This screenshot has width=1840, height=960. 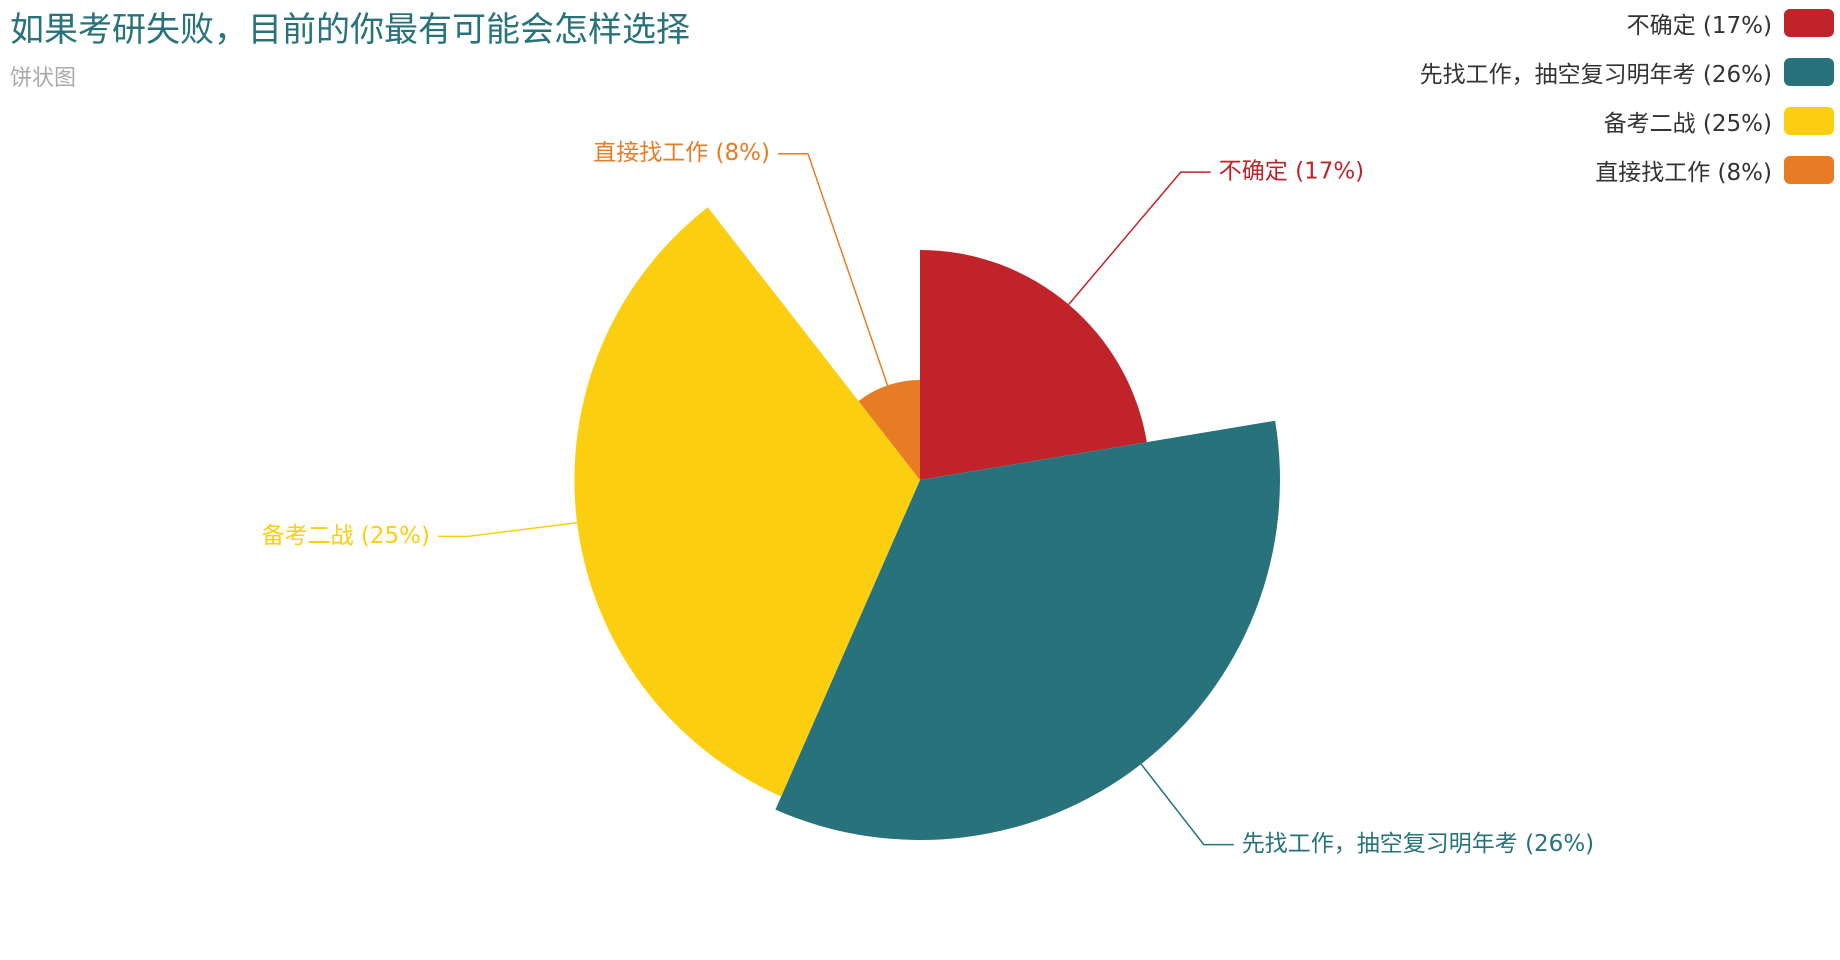 I want to click on slice-label: 备考二战 (25%), so click(x=346, y=536).